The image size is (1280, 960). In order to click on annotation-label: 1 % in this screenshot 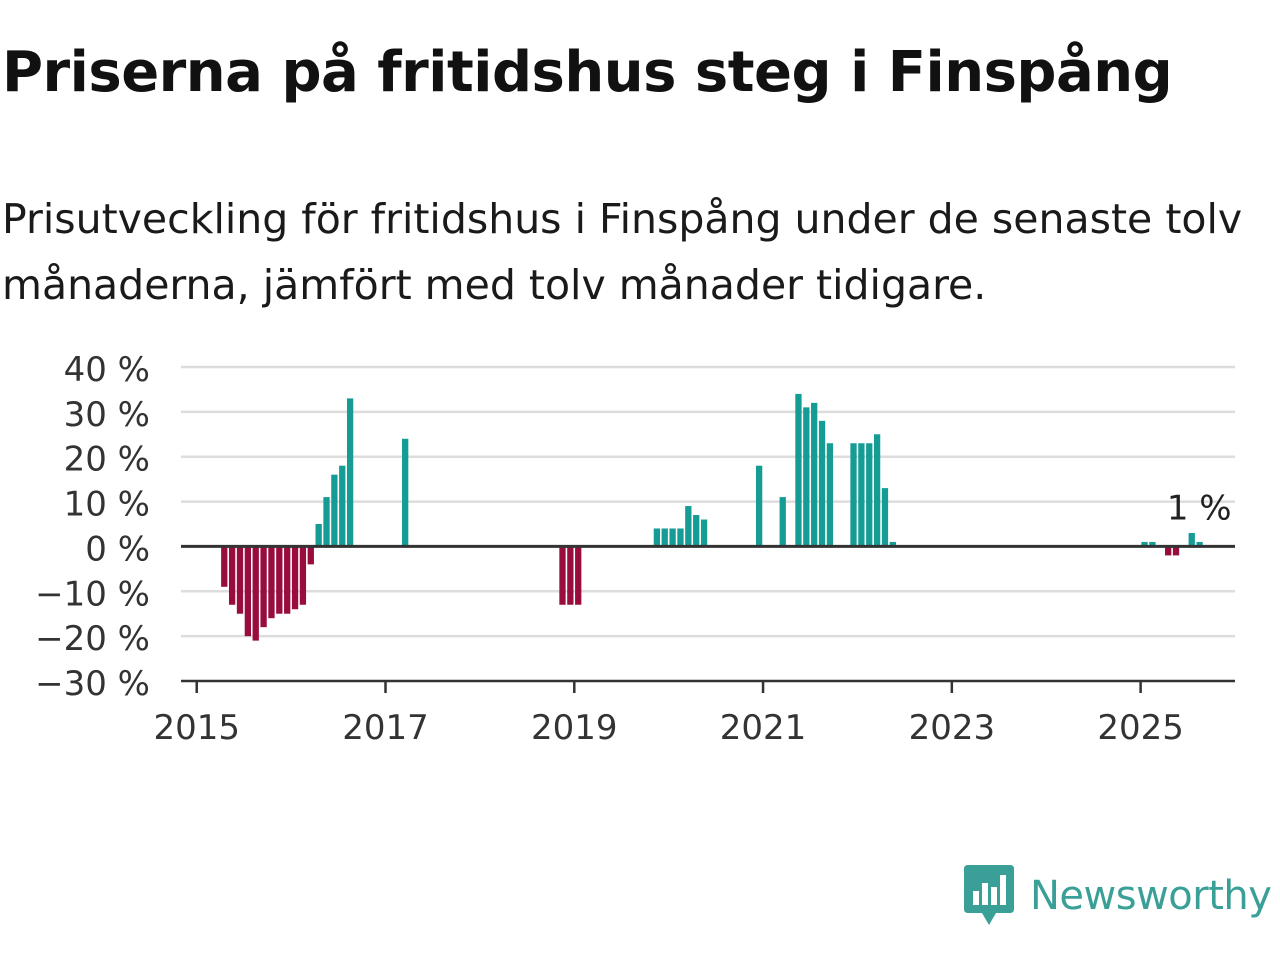, I will do `click(1199, 509)`.